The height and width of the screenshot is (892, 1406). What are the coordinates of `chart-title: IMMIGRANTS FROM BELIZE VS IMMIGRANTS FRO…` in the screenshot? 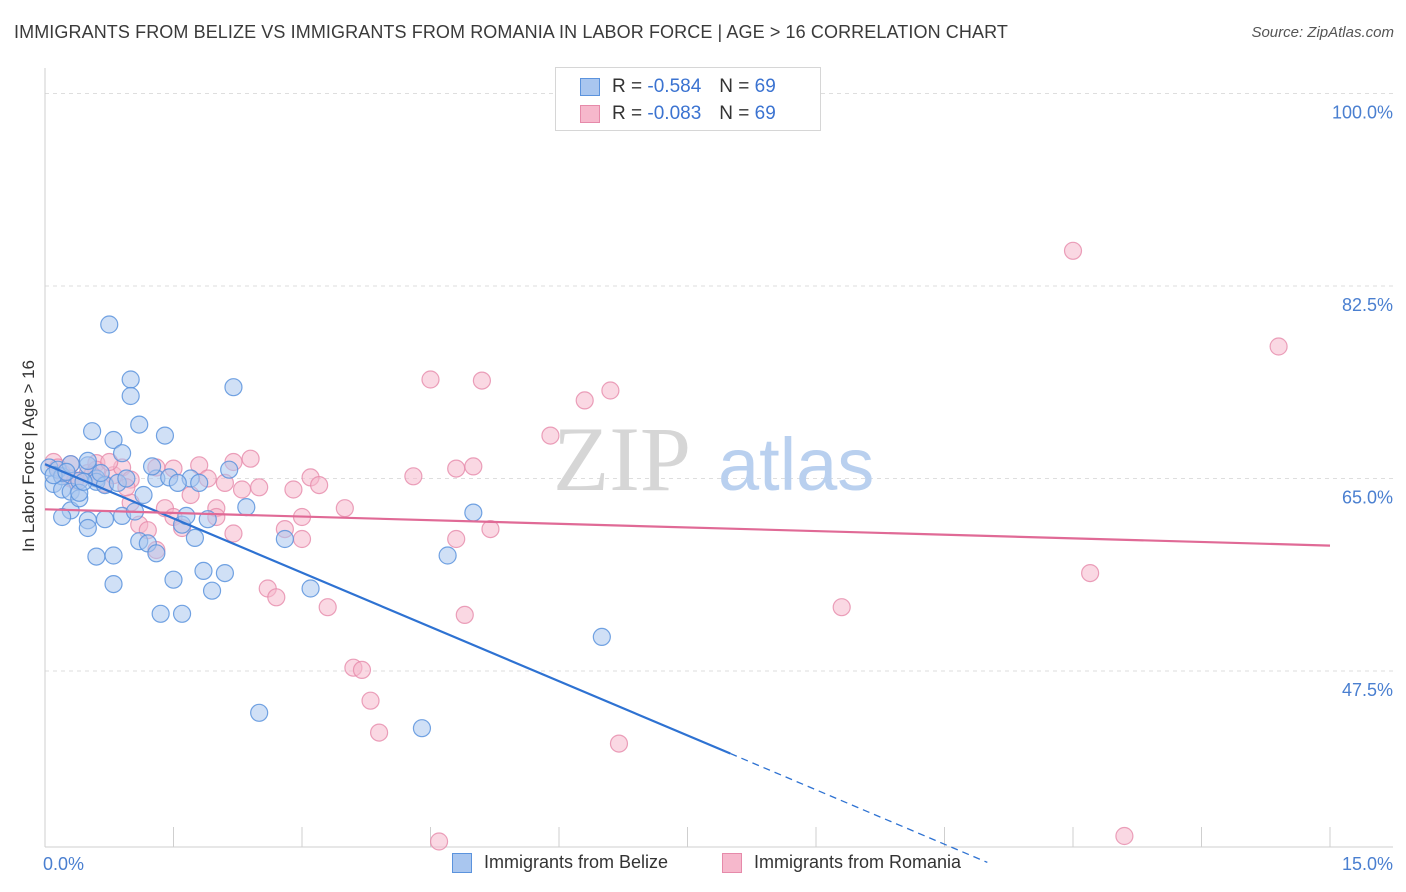 It's located at (511, 32).